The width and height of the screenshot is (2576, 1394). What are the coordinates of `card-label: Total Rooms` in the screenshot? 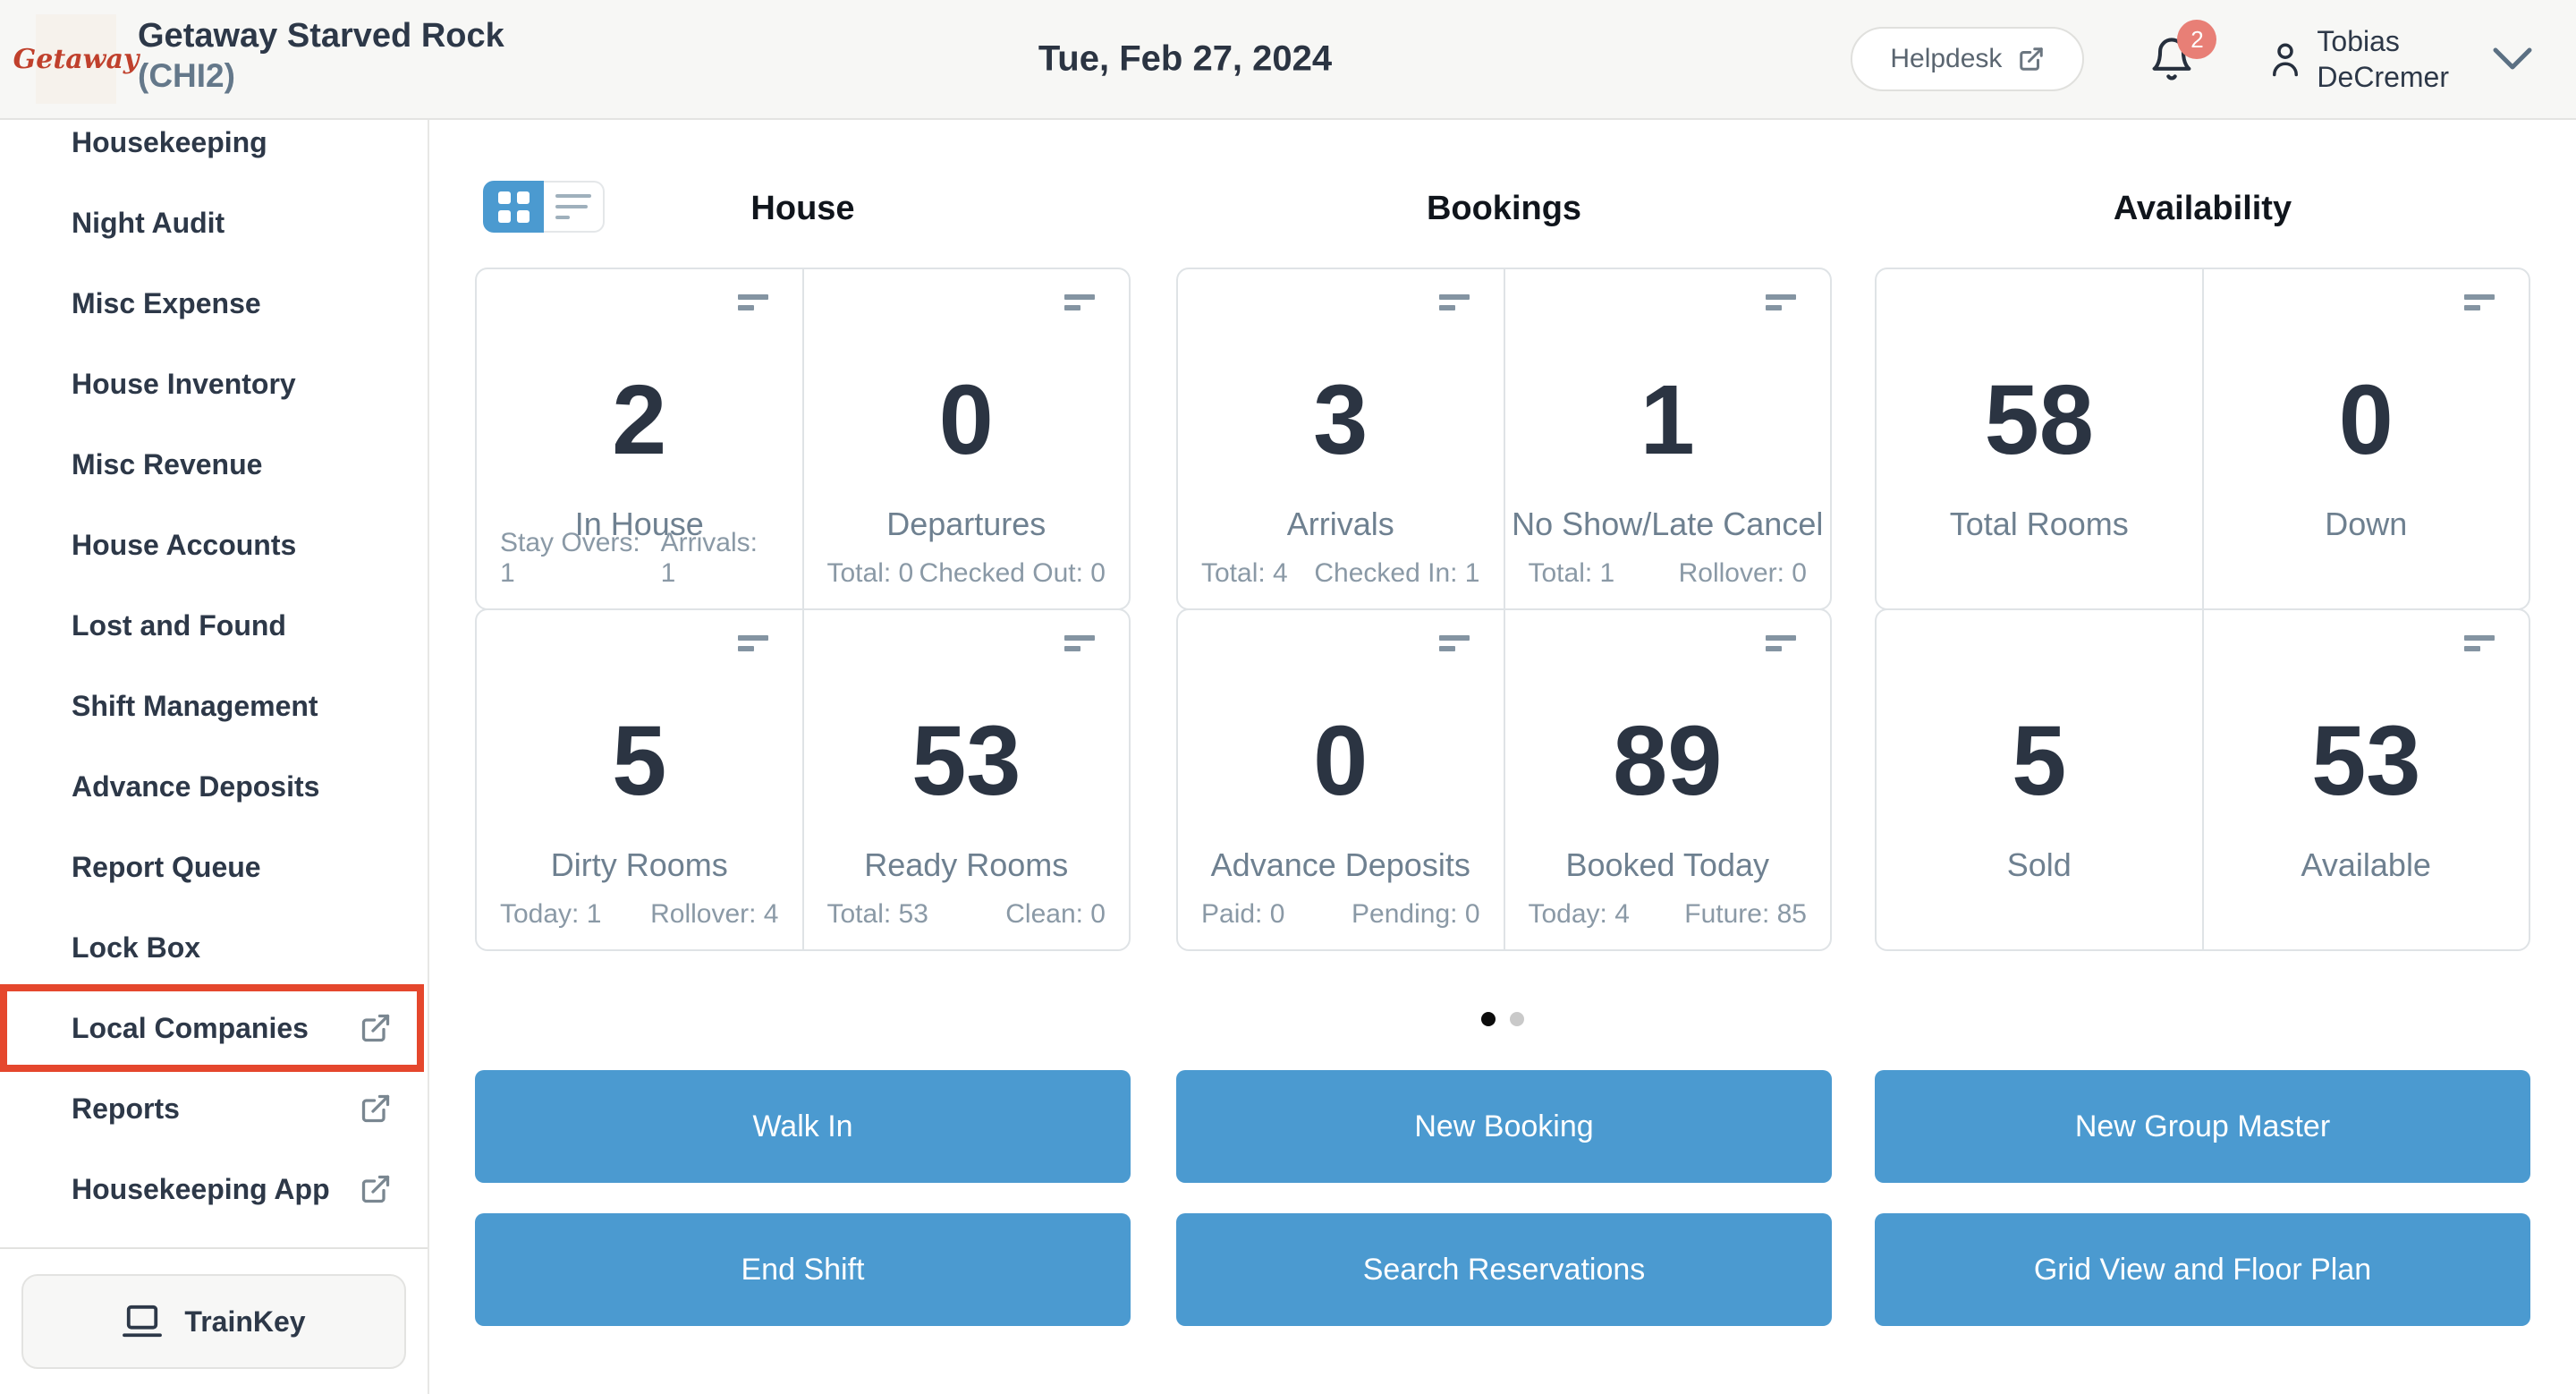 It's located at (2039, 523).